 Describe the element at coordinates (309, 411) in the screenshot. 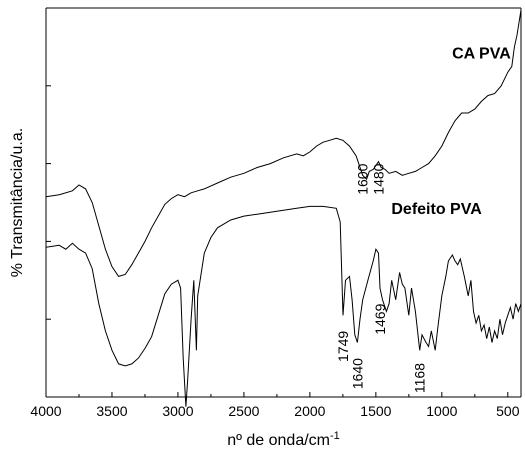

I see `x-tick-label: 2000` at that location.